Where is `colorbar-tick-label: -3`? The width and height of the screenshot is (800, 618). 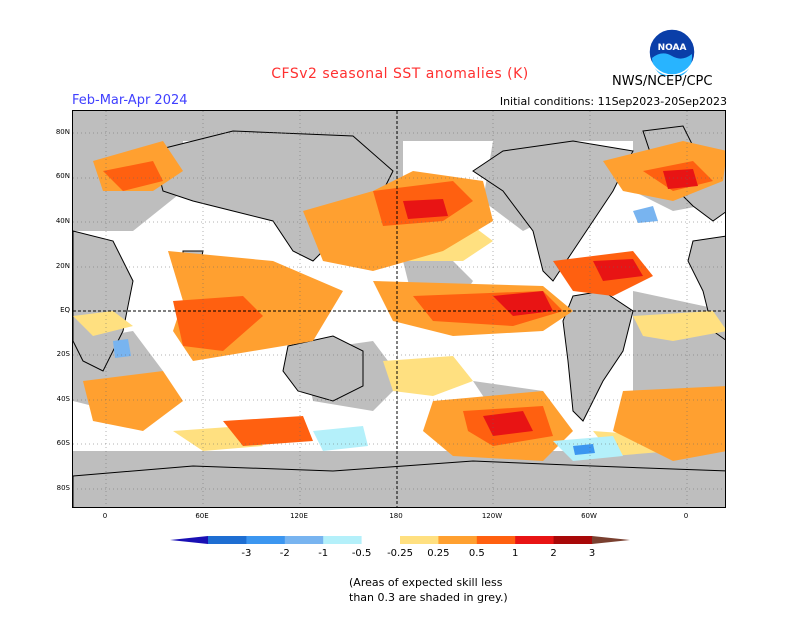 colorbar-tick-label: -3 is located at coordinates (246, 553).